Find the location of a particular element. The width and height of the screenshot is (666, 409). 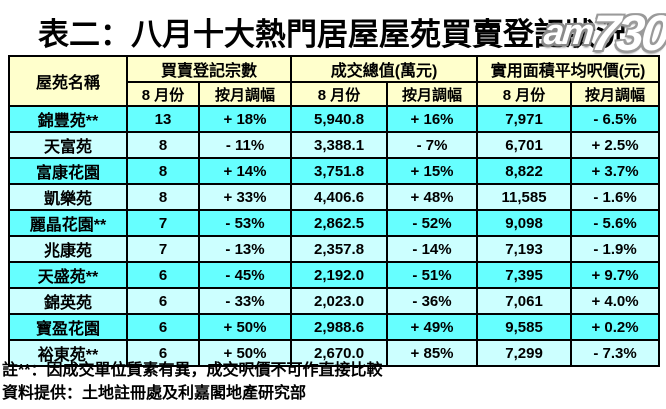

header-group-row: 屋苑名稱 買賣登記宗數 成交總值(萬元) 實用面積平均呎價(元) is located at coordinates (334, 81).